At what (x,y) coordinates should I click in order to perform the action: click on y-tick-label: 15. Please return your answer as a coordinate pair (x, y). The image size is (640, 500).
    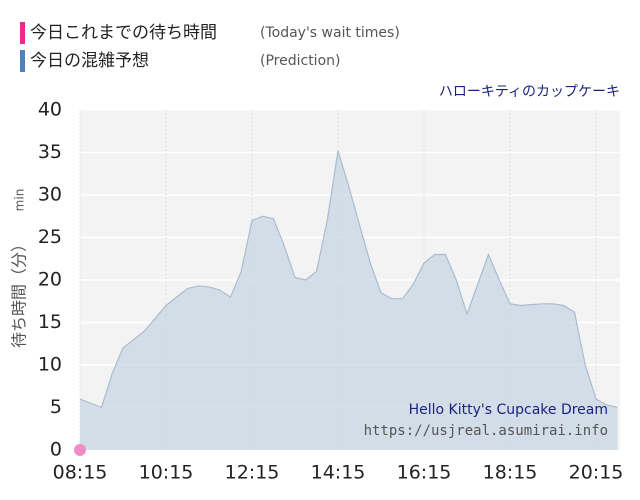
    Looking at the image, I should click on (50, 322).